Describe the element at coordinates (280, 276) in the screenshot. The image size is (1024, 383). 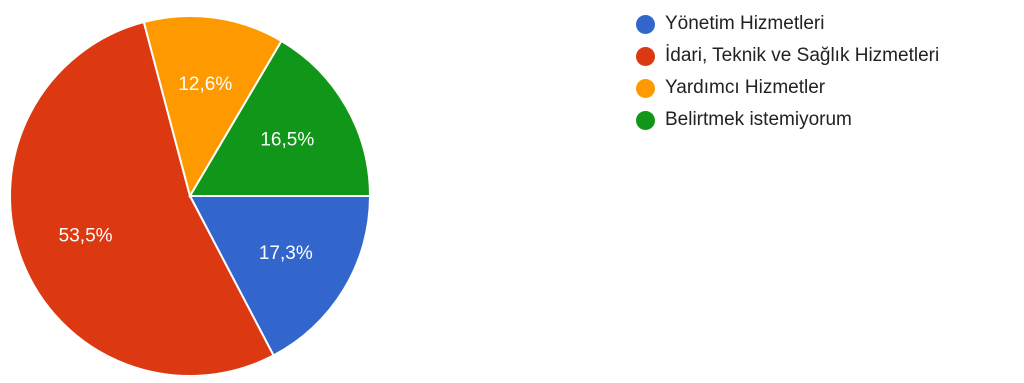
I see `pie-slice-yonetim-hizmetleri` at that location.